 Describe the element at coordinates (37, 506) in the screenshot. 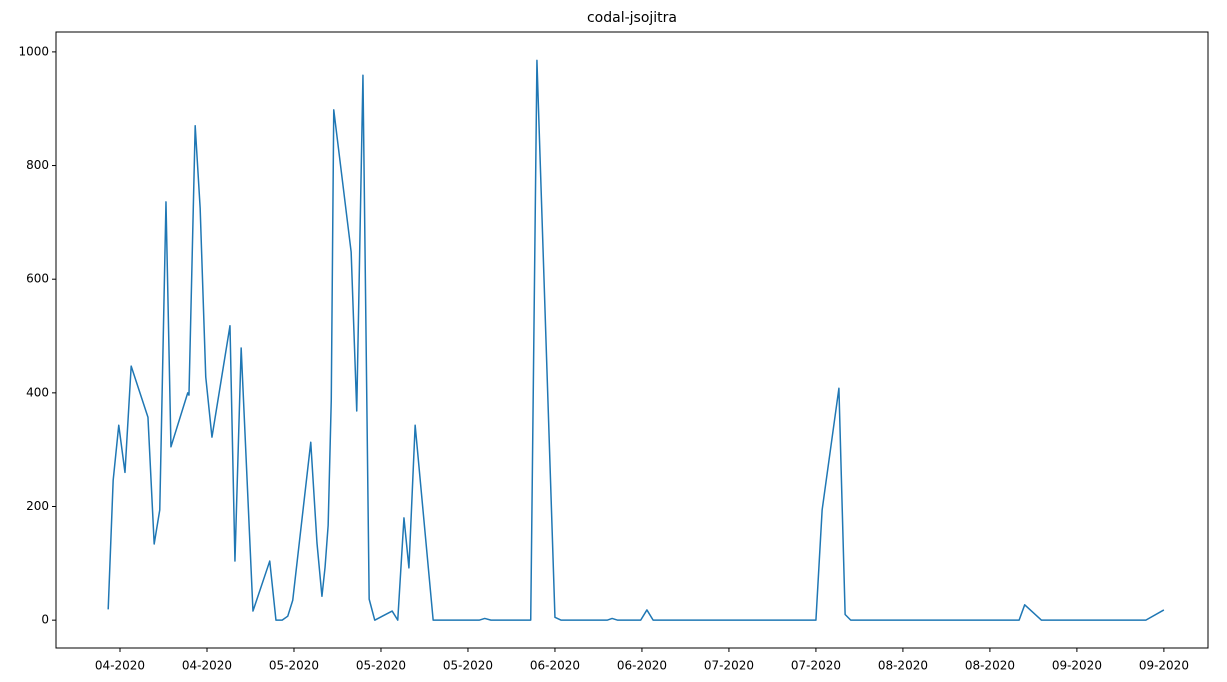

I see `y-tick-label: 200` at that location.